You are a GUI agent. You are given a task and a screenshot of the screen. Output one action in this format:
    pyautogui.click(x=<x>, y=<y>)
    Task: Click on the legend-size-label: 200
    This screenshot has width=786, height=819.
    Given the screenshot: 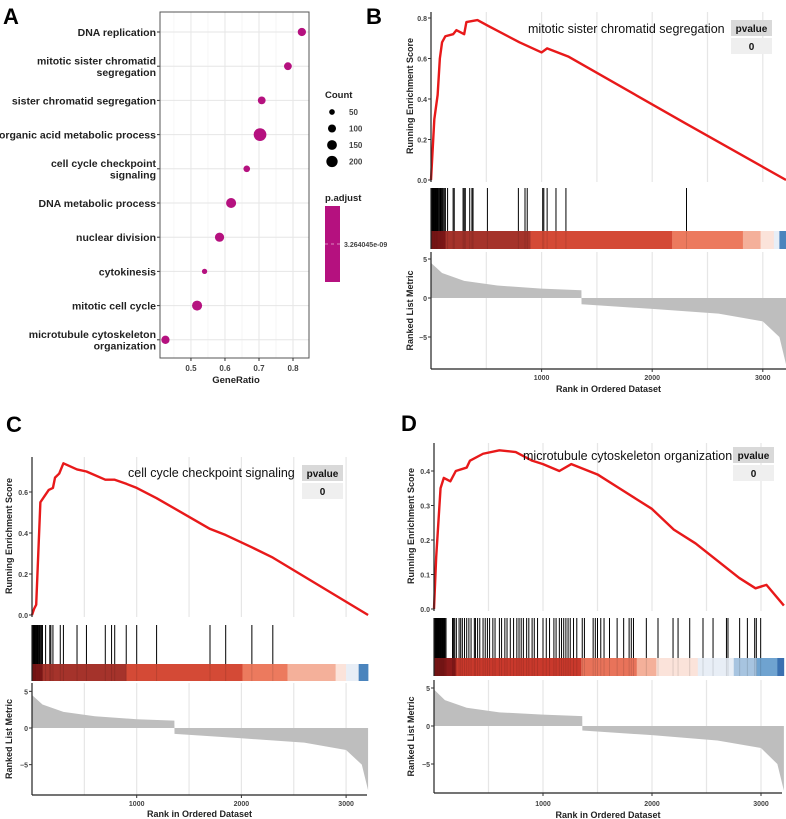 What is the action you would take?
    pyautogui.click(x=356, y=162)
    